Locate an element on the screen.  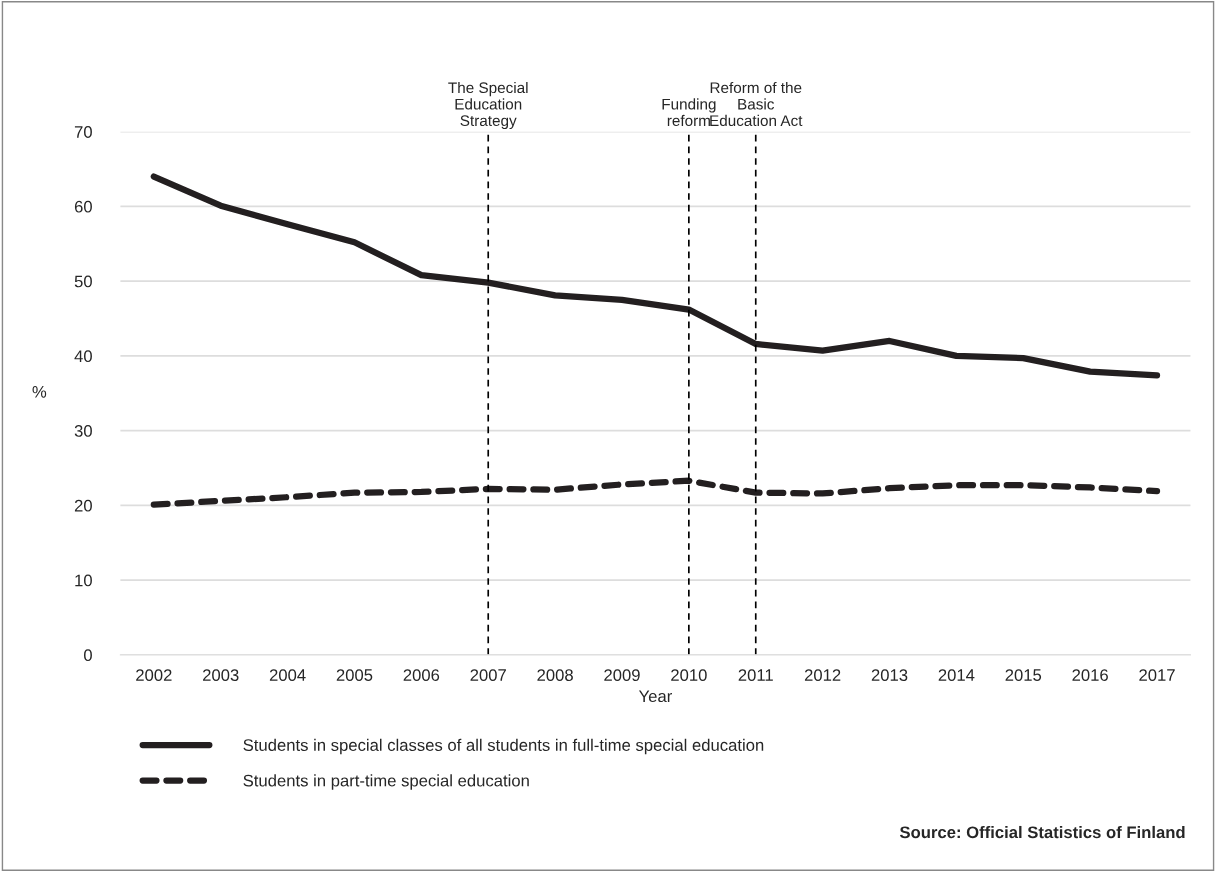
legend-label: Students in special classes of all students in full-time special education is located at coordinates (503, 746).